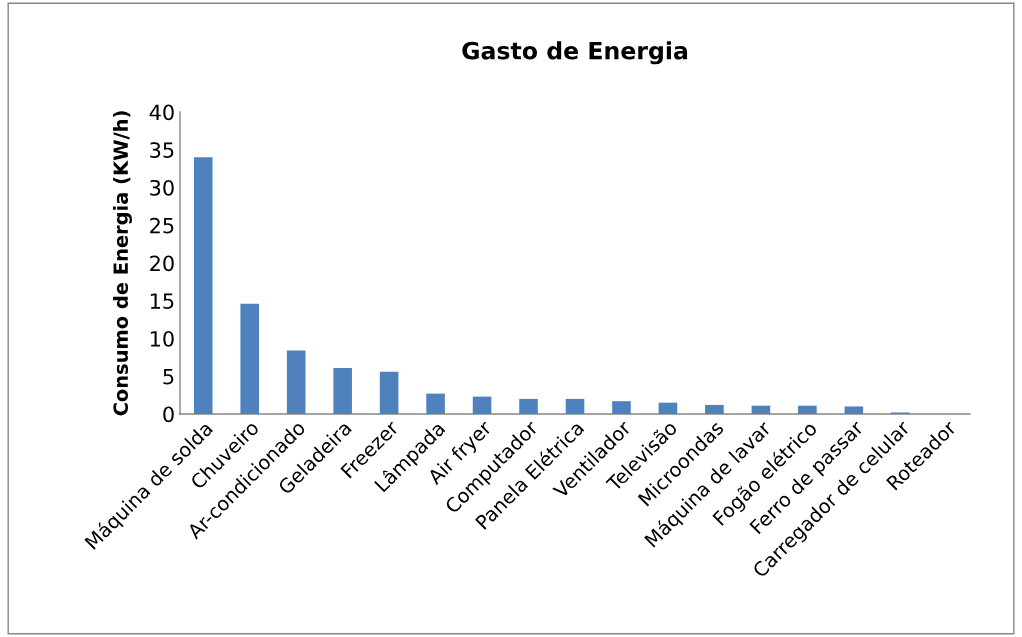 The image size is (1022, 637). Describe the element at coordinates (168, 376) in the screenshot. I see `y-tick-label: 5` at that location.